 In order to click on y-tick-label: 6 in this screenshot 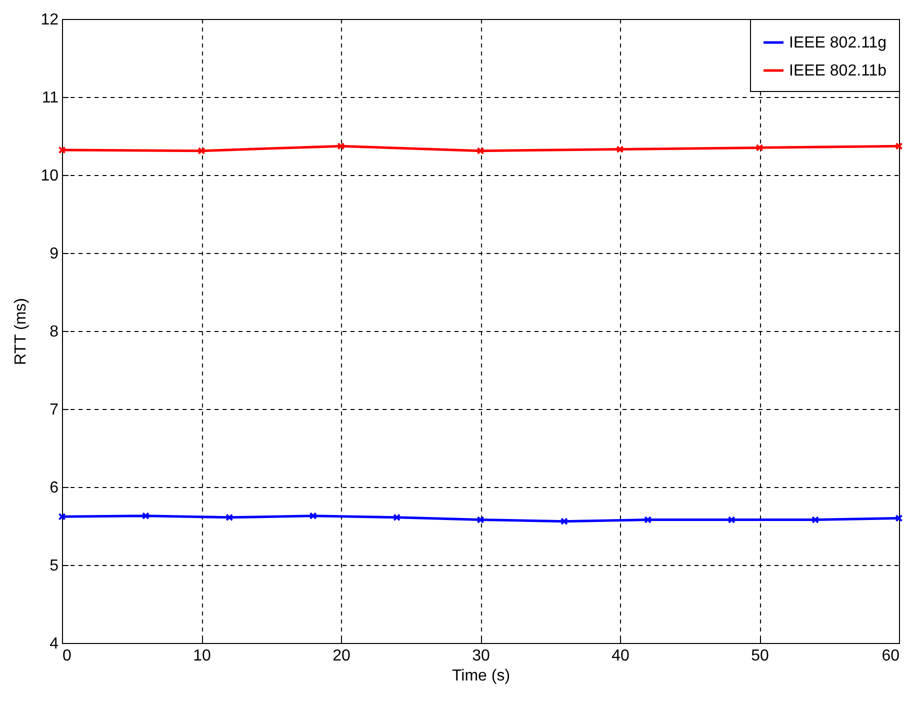, I will do `click(54, 488)`.